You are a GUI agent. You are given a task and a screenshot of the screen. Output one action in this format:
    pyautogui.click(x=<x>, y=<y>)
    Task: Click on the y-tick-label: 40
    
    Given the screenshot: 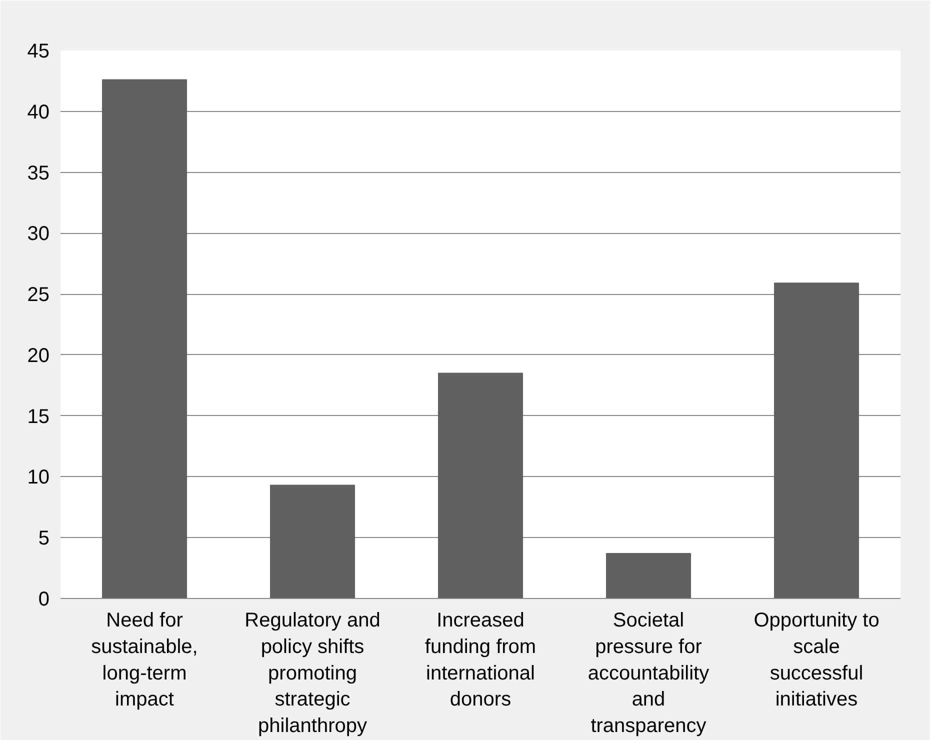 What is the action you would take?
    pyautogui.click(x=38, y=112)
    